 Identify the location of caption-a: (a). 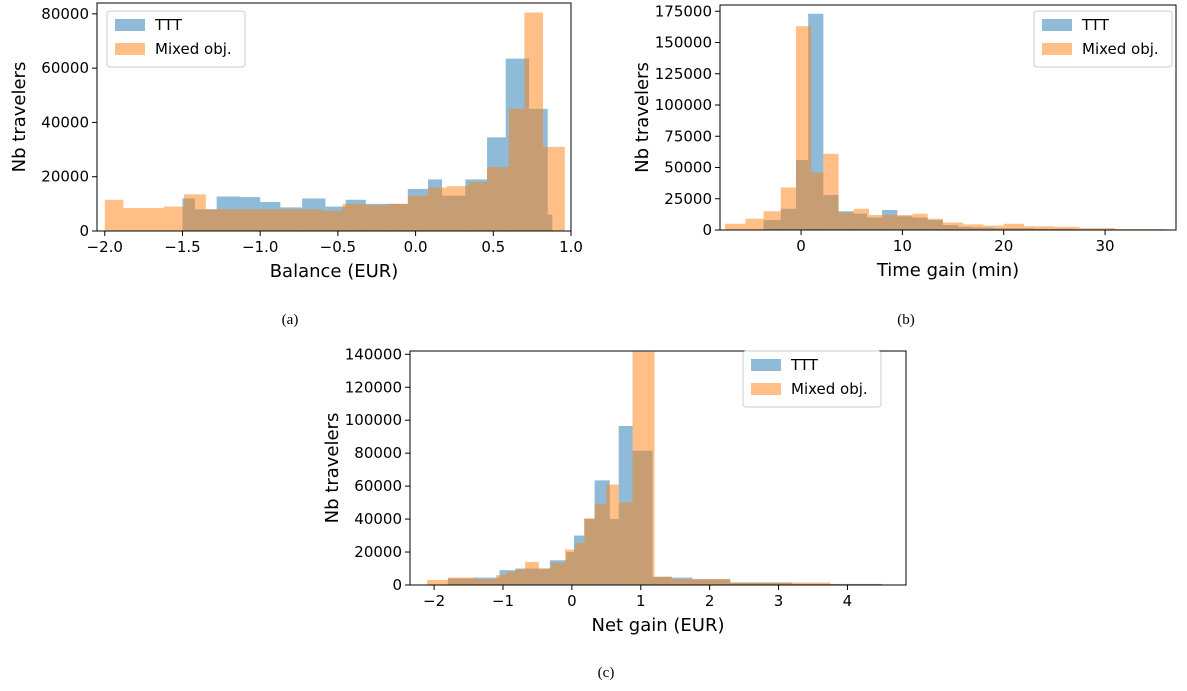
(290, 320).